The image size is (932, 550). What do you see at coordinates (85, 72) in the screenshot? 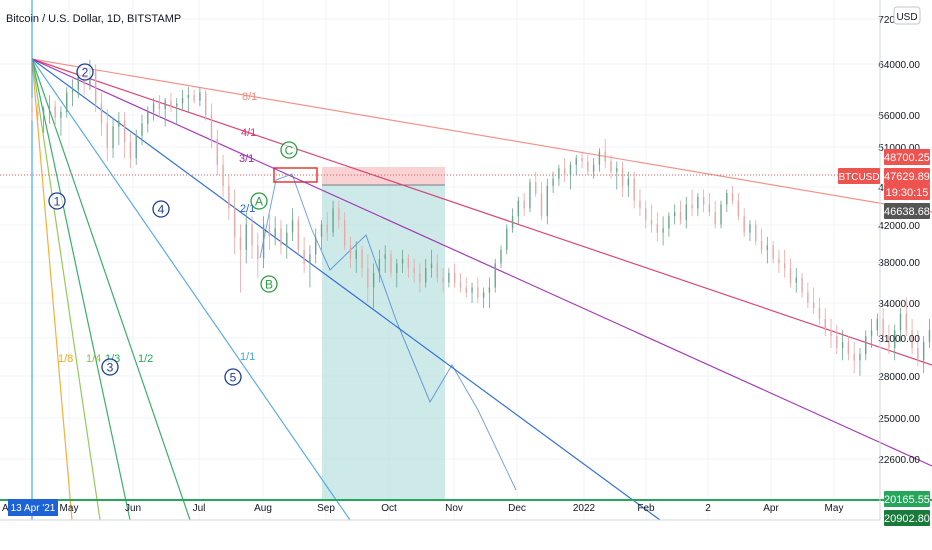
I see `wave-circle` at bounding box center [85, 72].